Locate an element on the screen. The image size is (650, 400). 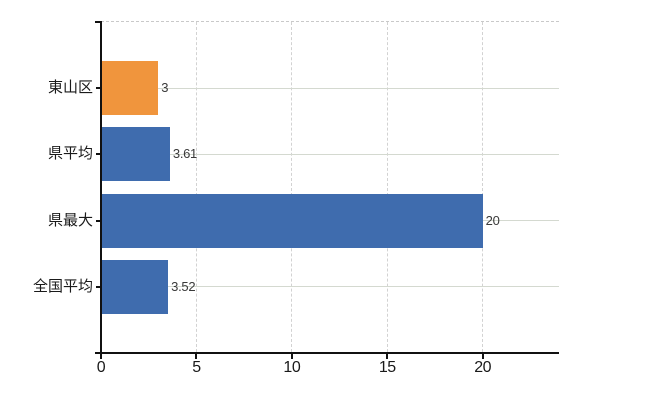
x-axis-line is located at coordinates (327, 353).